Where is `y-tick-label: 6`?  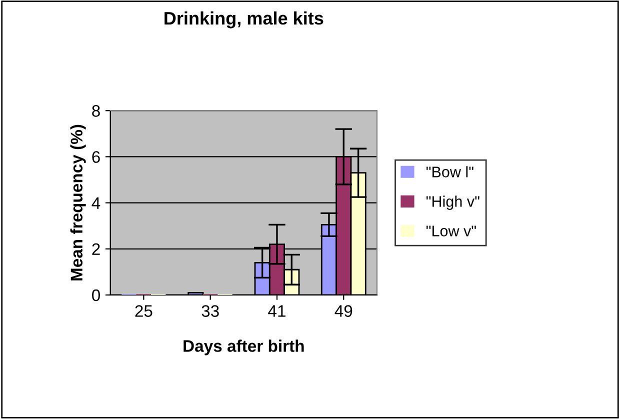 y-tick-label: 6 is located at coordinates (96, 157).